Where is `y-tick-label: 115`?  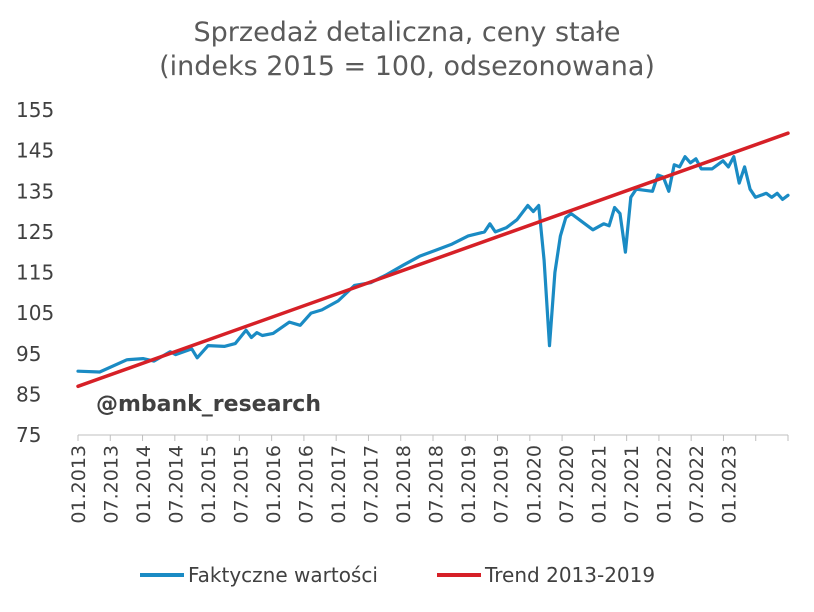
y-tick-label: 115 is located at coordinates (35, 273).